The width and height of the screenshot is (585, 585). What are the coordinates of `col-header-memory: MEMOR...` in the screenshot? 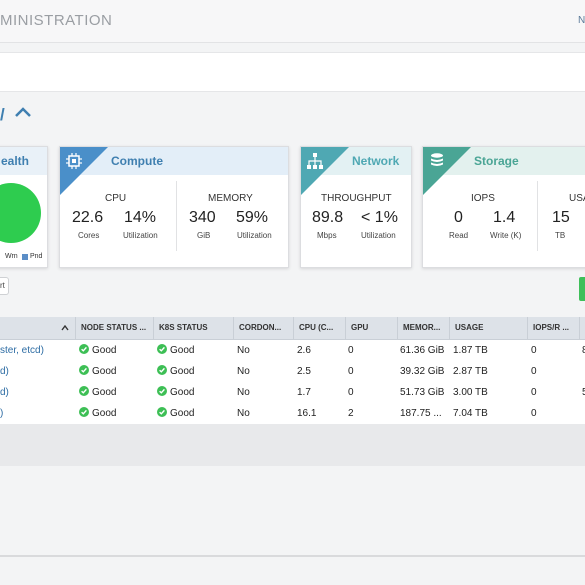 It's located at (423, 328).